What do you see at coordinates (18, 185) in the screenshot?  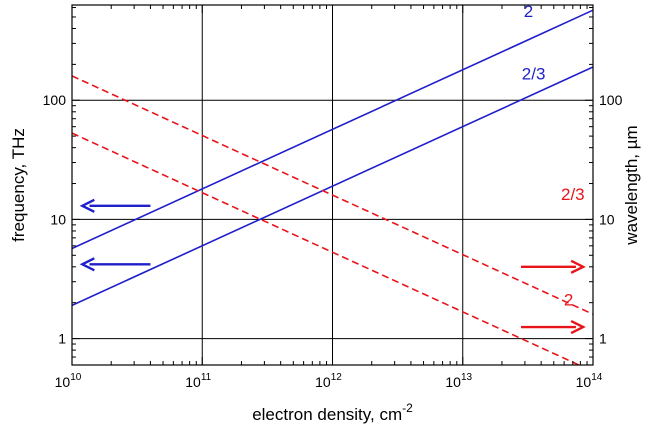 I see `y-axis-label-left: frequency, THz` at bounding box center [18, 185].